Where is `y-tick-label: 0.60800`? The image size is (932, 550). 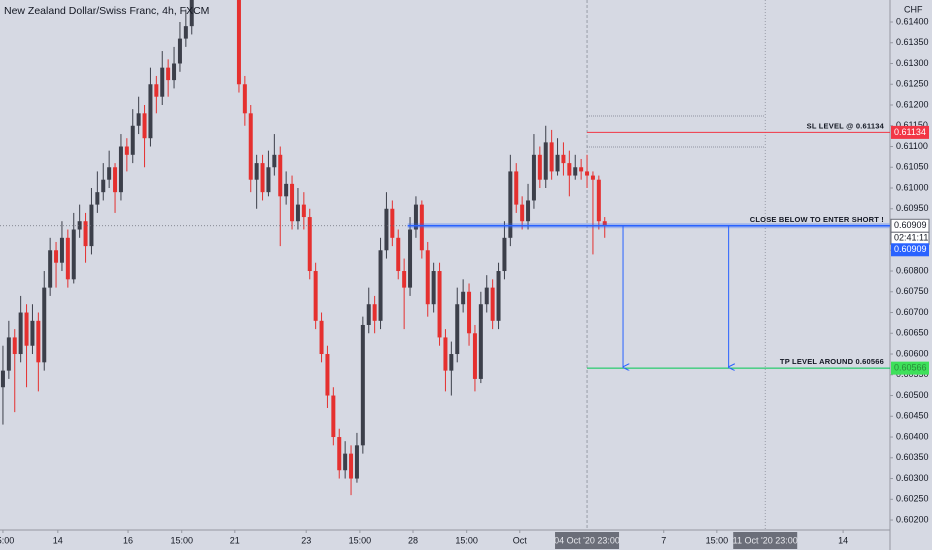
y-tick-label: 0.60800 is located at coordinates (912, 270).